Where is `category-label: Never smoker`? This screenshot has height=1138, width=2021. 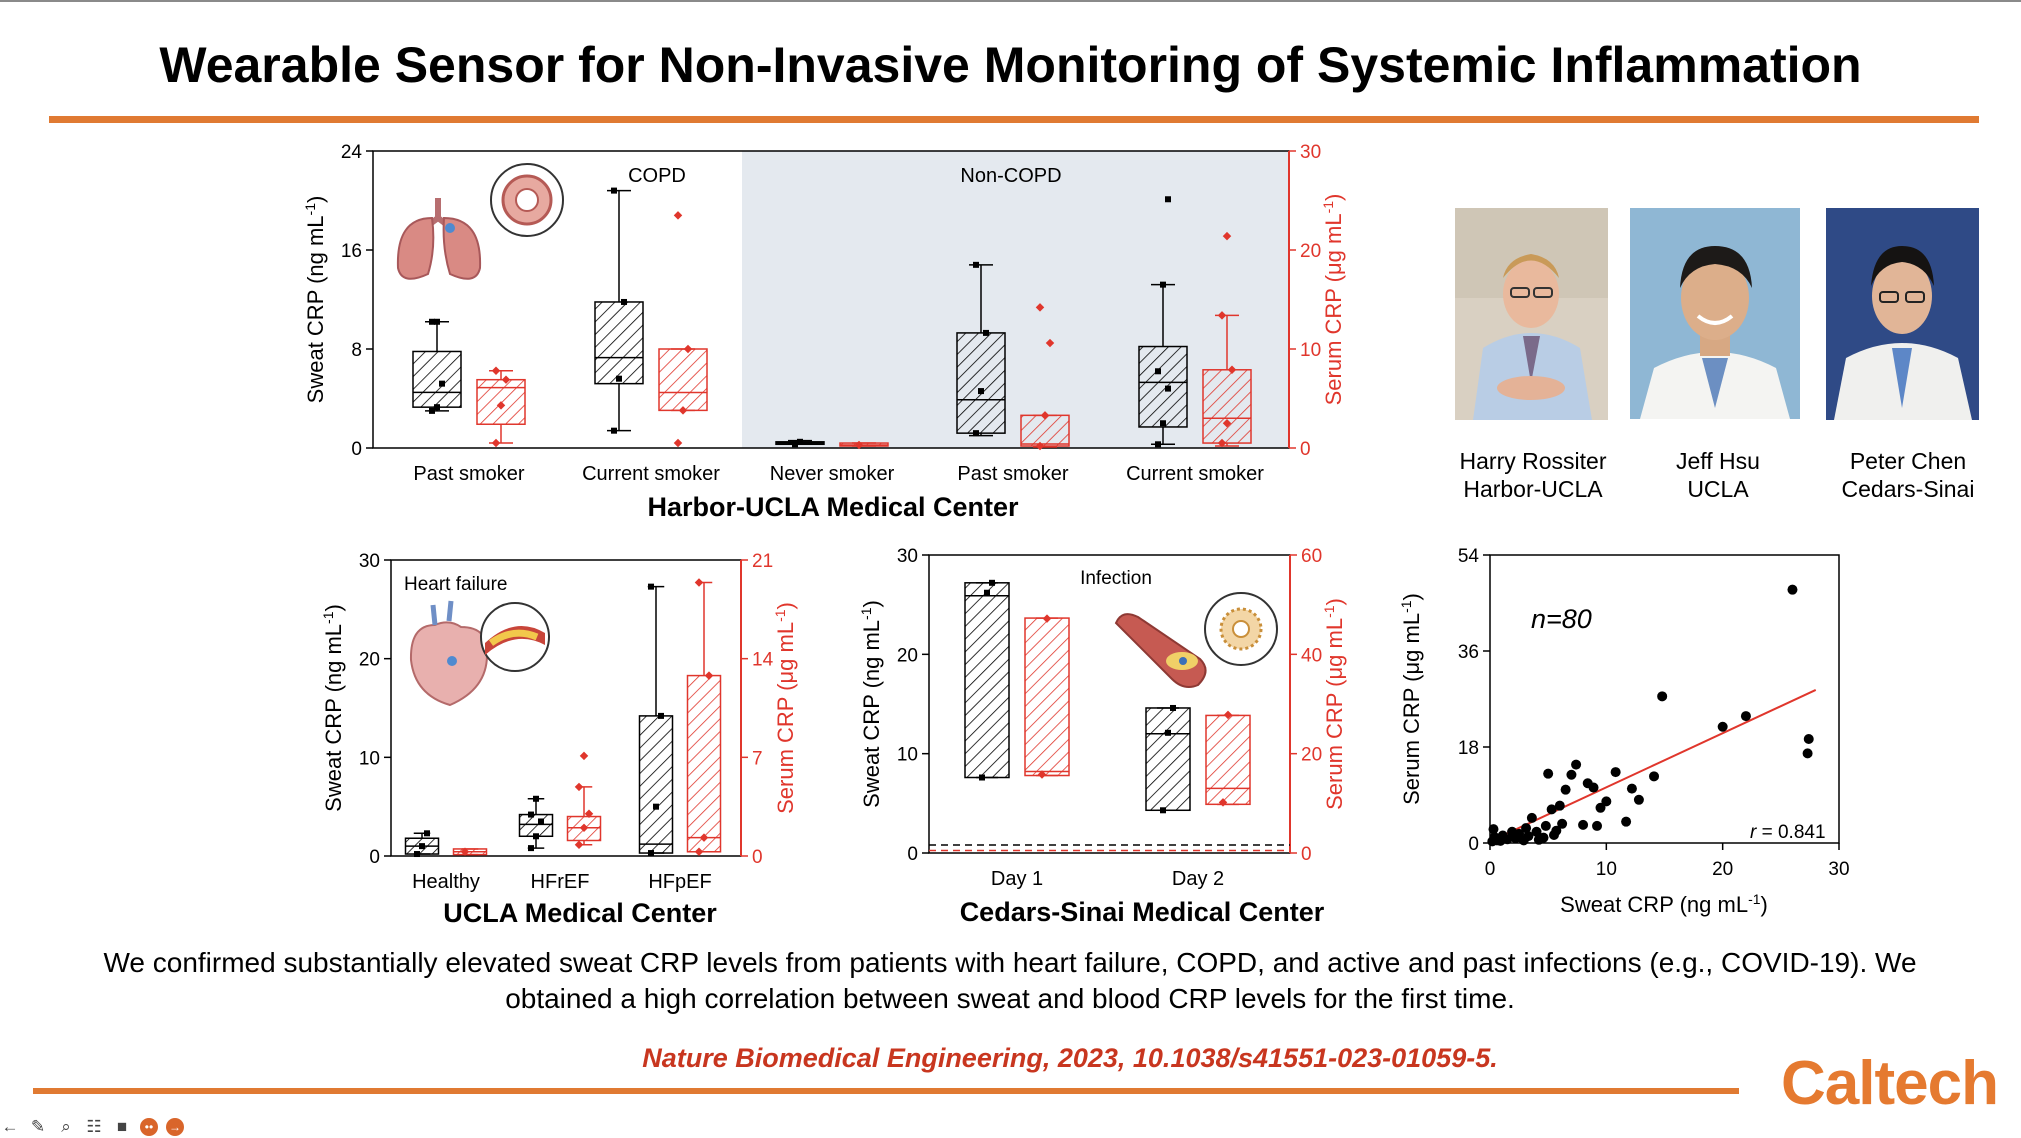
category-label: Never smoker is located at coordinates (832, 474).